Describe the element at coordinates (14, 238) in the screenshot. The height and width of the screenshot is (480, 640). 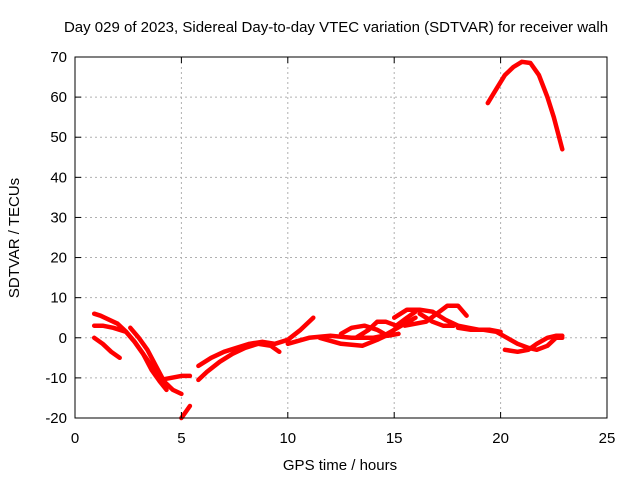
I see `y-axis-label: SDTVAR / TECUs` at that location.